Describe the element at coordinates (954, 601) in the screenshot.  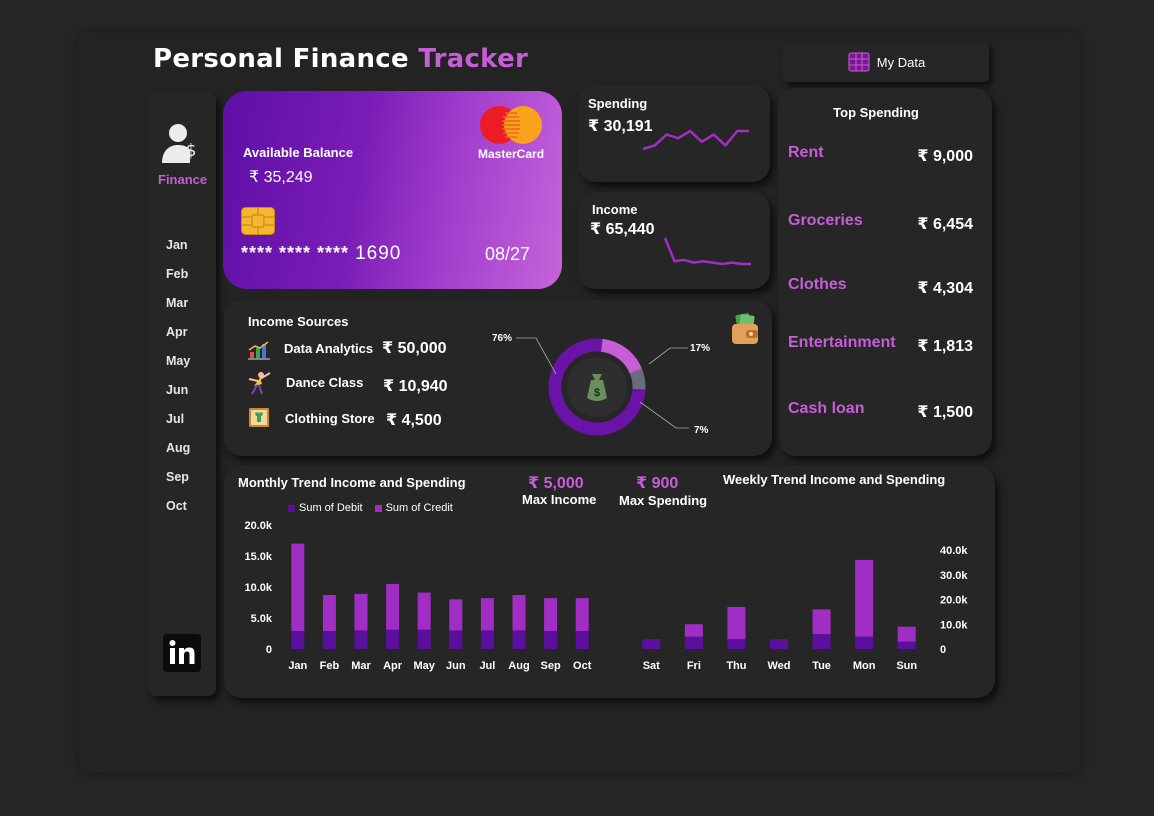
I see `weekly-chart-ytick: 20.0k` at that location.